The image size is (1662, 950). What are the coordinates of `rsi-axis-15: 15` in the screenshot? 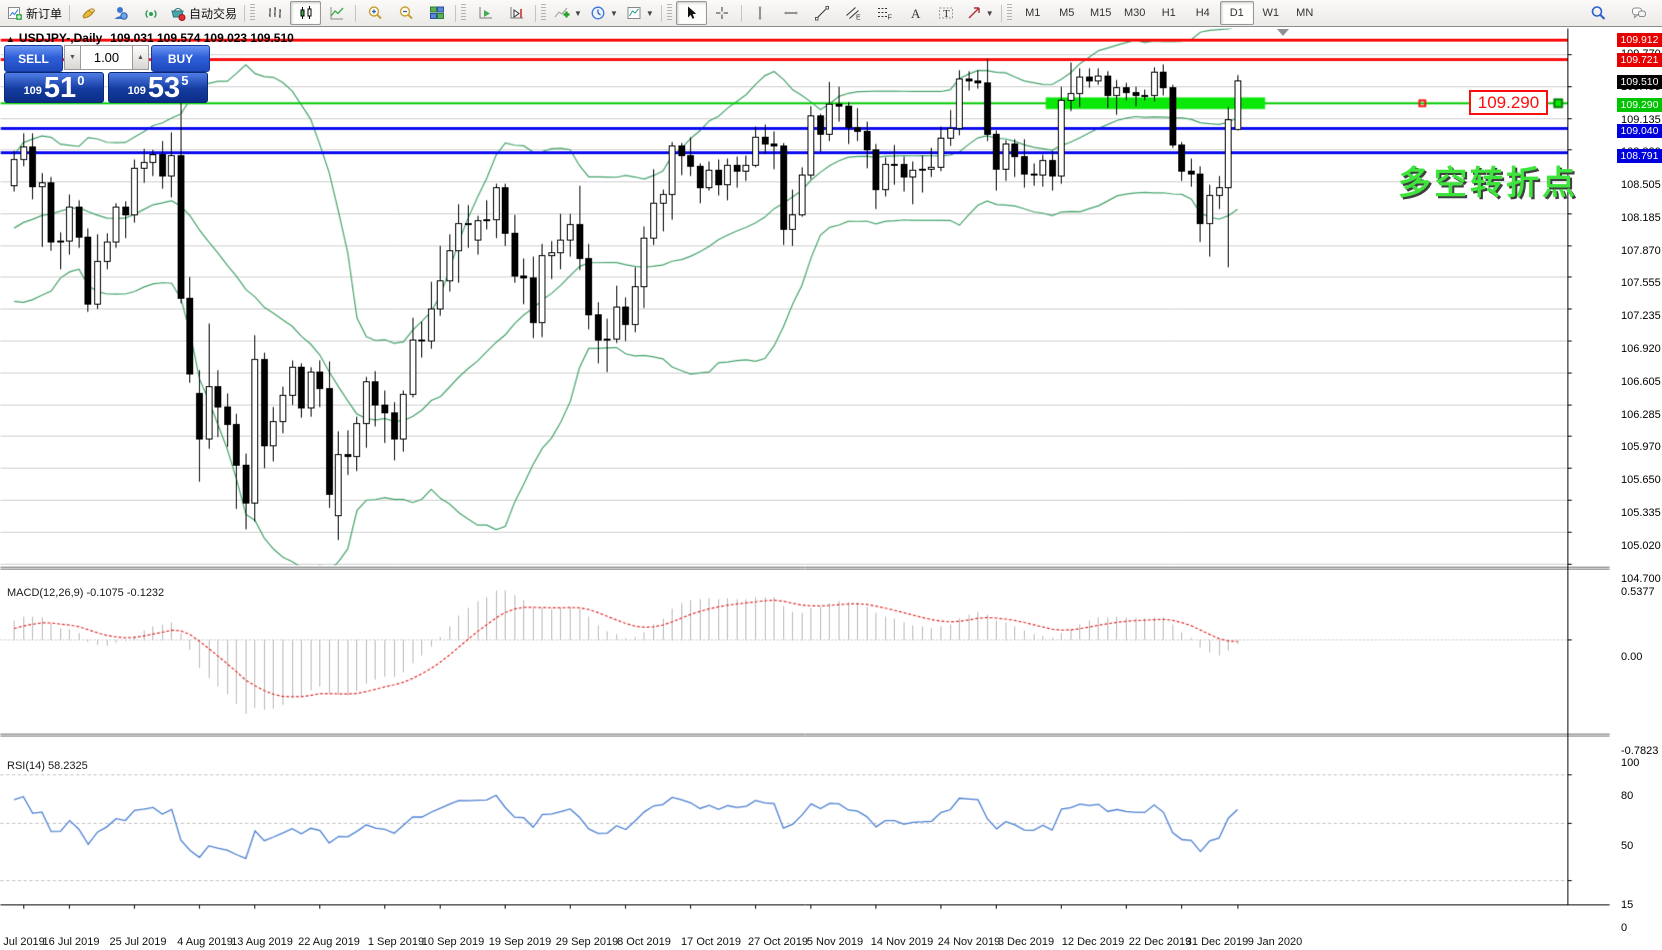 It's located at (1627, 904).